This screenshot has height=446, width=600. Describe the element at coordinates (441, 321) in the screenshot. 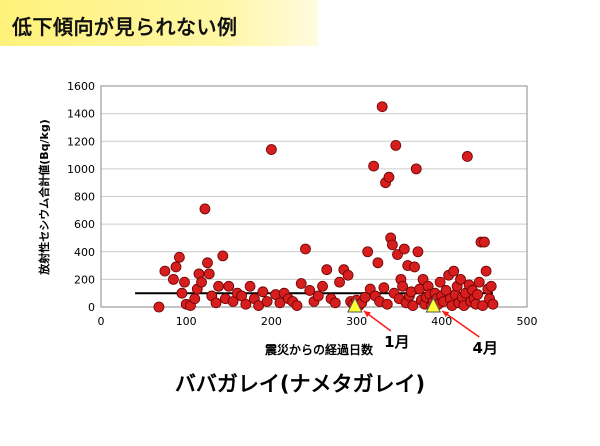

I see `x-tick-label: 400` at that location.